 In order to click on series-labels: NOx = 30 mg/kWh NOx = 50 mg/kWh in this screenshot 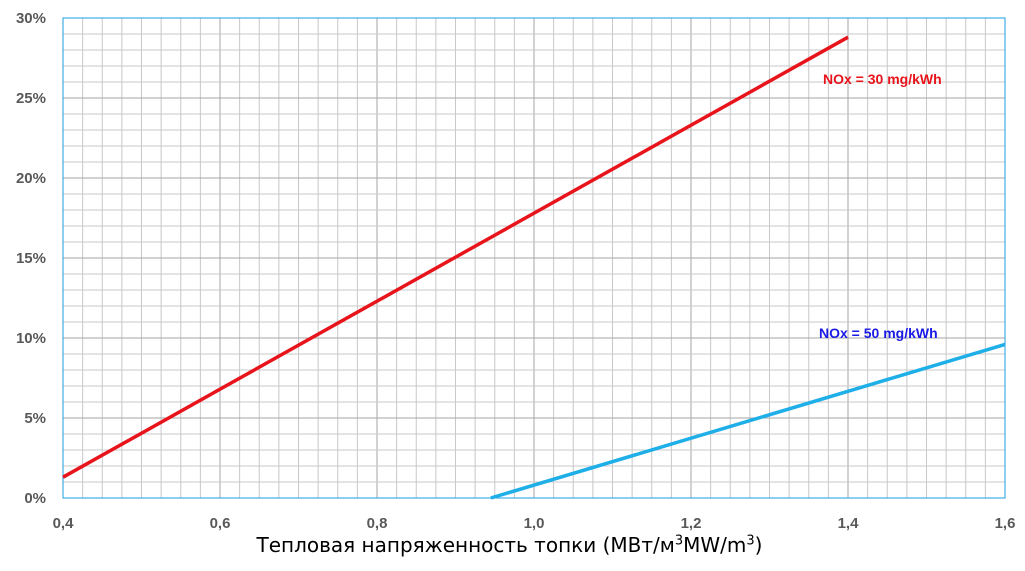, I will do `click(880, 206)`.